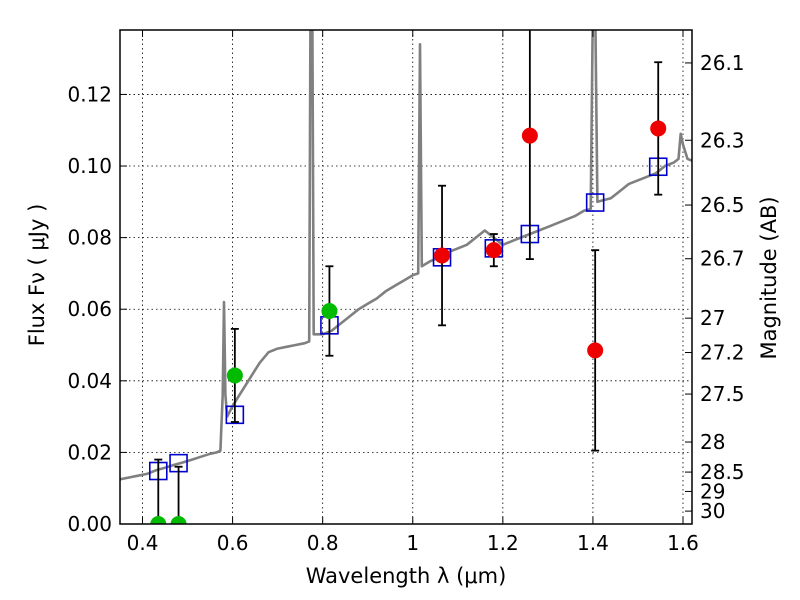 Image resolution: width=800 pixels, height=600 pixels. Describe the element at coordinates (722, 394) in the screenshot. I see `mag-tick-label: 27.5` at that location.